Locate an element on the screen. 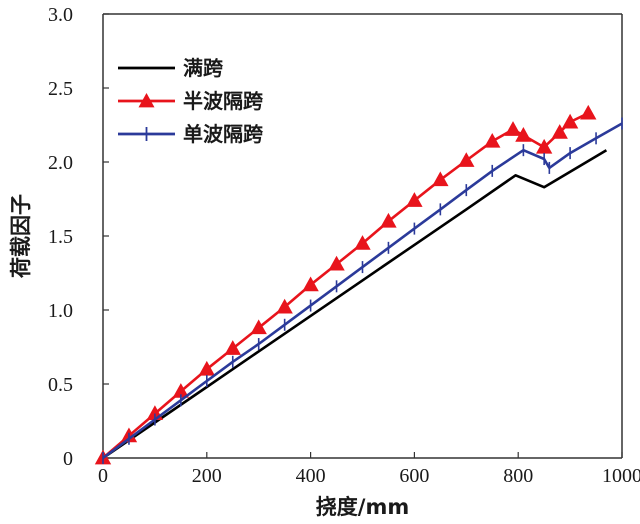 This screenshot has width=640, height=524. y-tick-label: 2.5 is located at coordinates (60, 89).